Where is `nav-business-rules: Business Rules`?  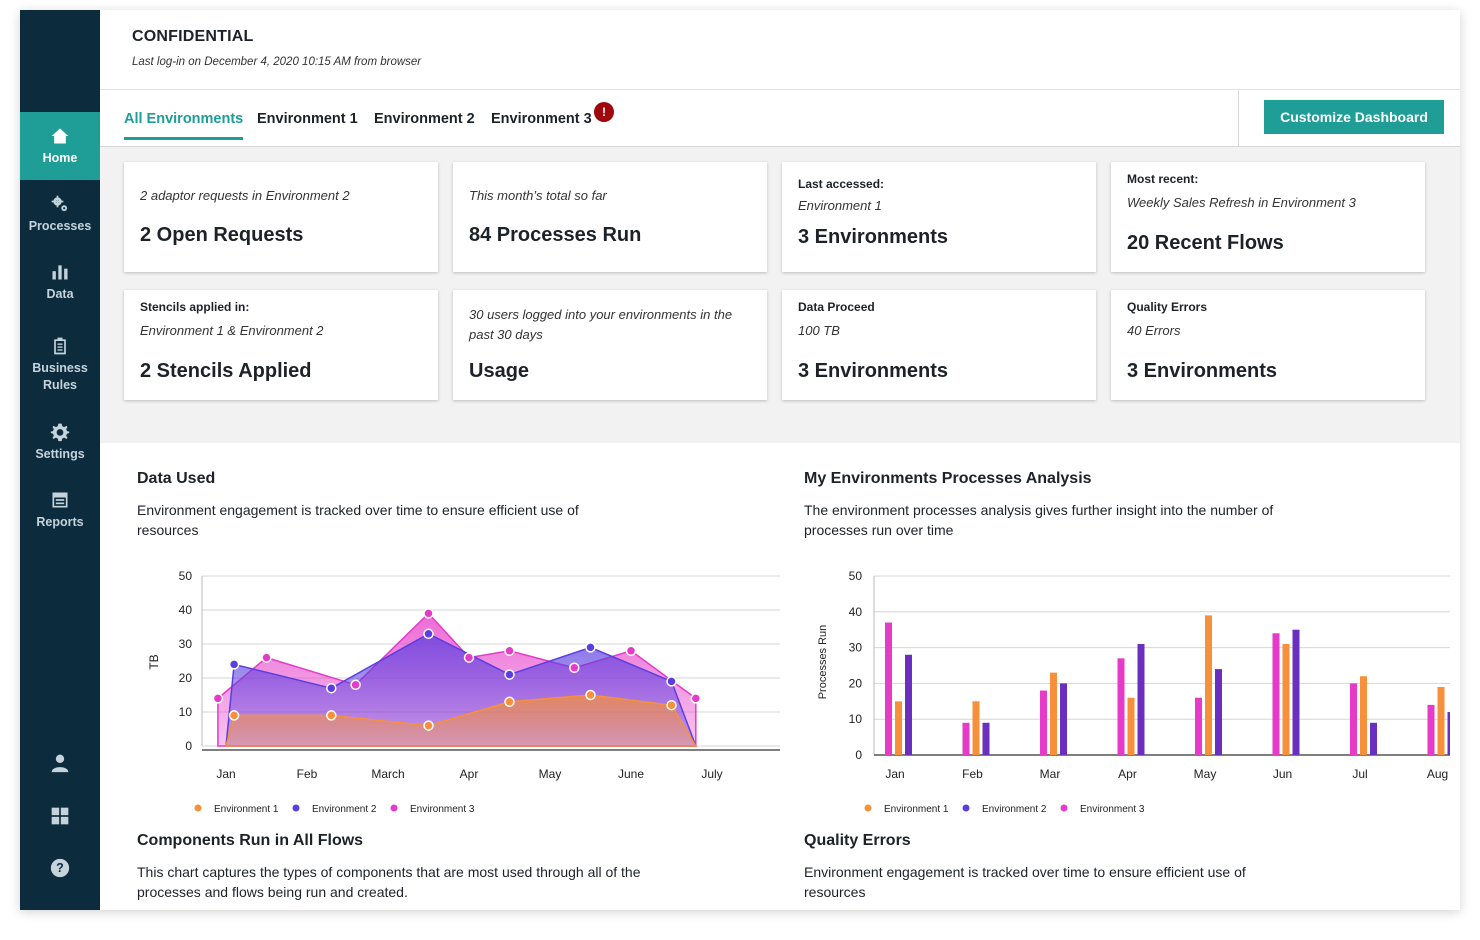 nav-business-rules: Business Rules is located at coordinates (60, 365).